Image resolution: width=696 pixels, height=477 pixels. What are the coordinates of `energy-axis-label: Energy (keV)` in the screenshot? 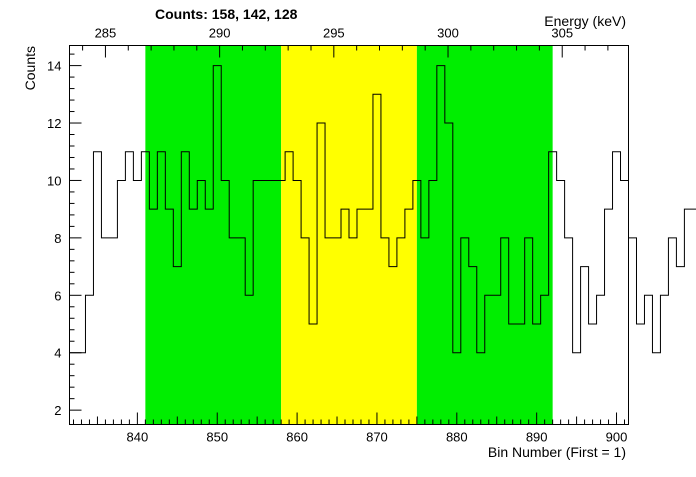 It's located at (585, 21).